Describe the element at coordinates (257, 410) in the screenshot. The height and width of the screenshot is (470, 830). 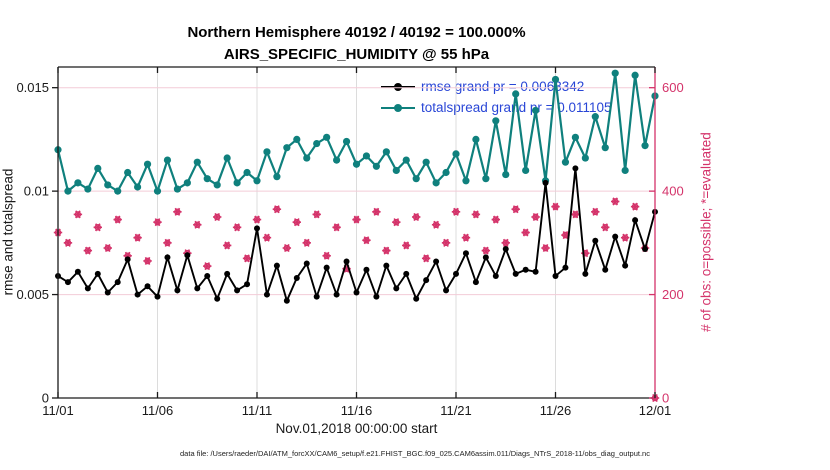
I see `x-tick-label: 11/11` at that location.